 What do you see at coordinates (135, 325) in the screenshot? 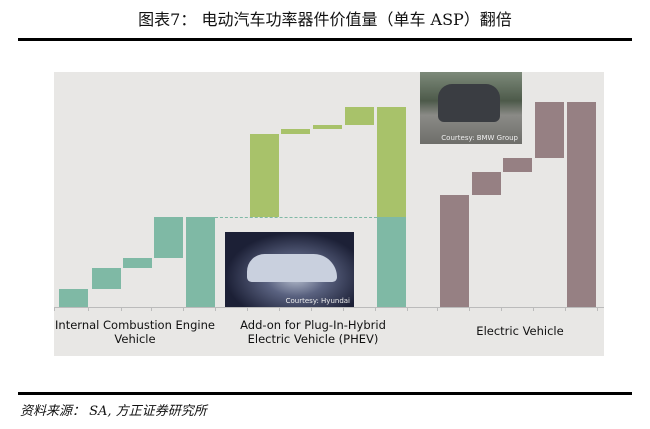
I see `category-line1: Internal Combustion Engine` at bounding box center [135, 325].